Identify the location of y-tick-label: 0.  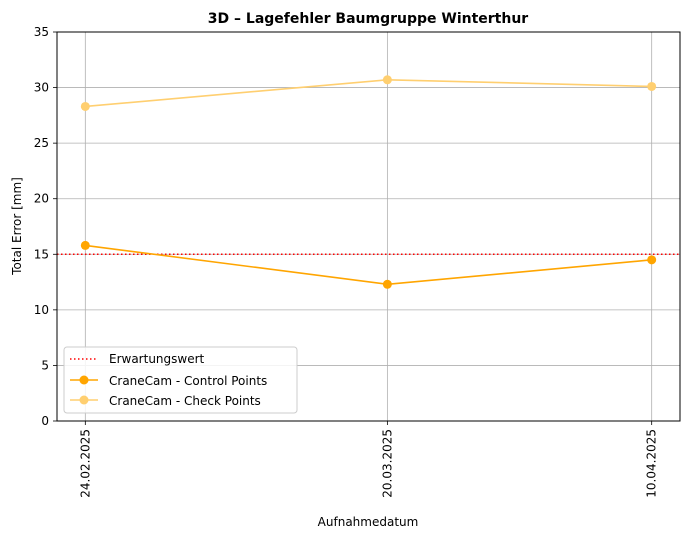
(45, 421).